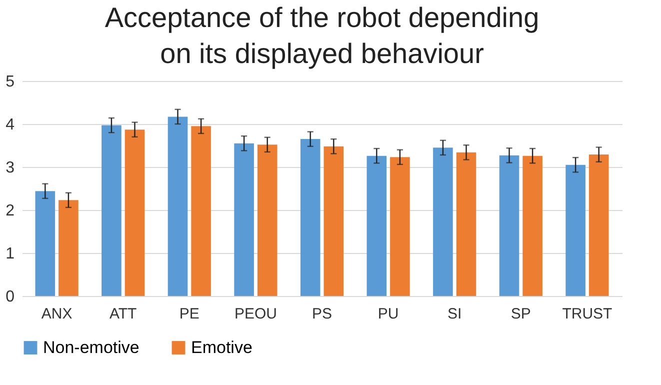 This screenshot has width=661, height=385. Describe the element at coordinates (91, 347) in the screenshot. I see `legend-label: Non-emotive` at that location.